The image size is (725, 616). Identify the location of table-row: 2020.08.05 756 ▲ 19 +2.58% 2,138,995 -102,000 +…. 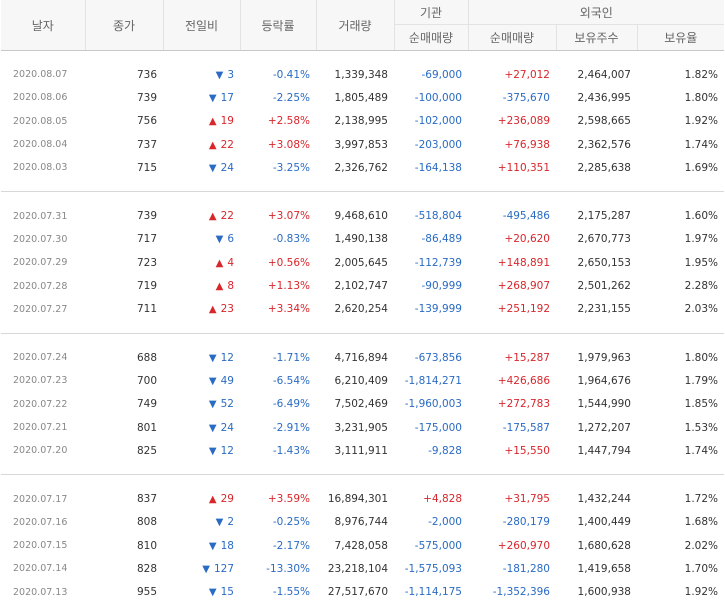
(362, 121).